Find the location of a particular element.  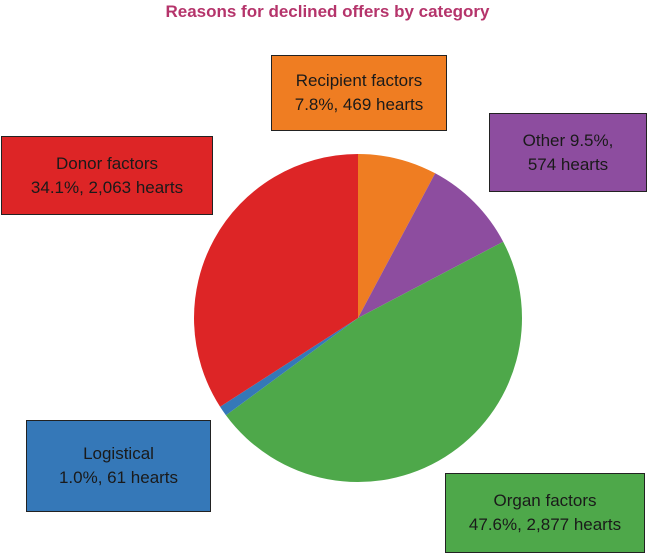

label-organ-title: Organ factors is located at coordinates (545, 500).